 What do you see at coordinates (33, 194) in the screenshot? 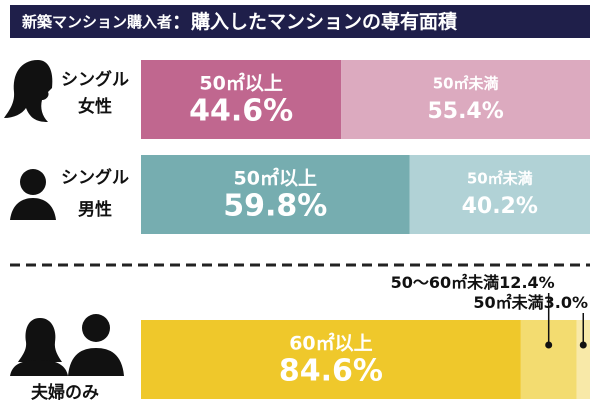
I see `man-icon` at bounding box center [33, 194].